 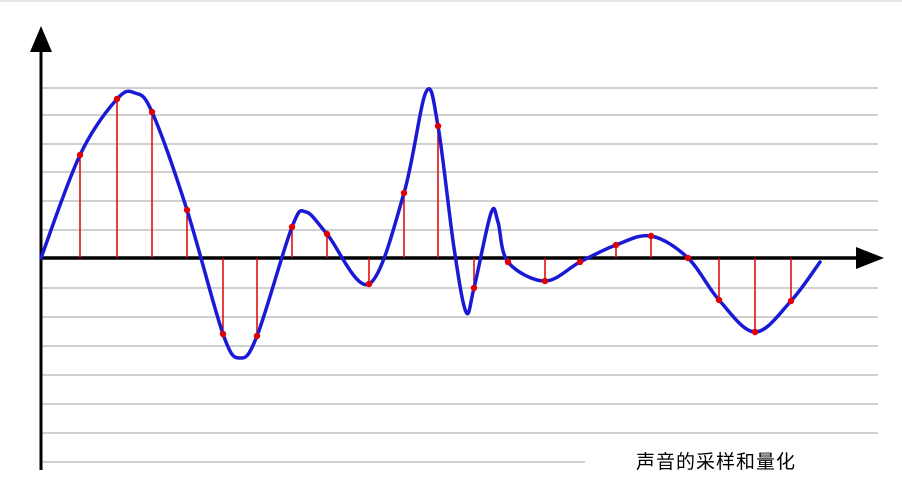 I want to click on y-axis-arrow, so click(x=41, y=39).